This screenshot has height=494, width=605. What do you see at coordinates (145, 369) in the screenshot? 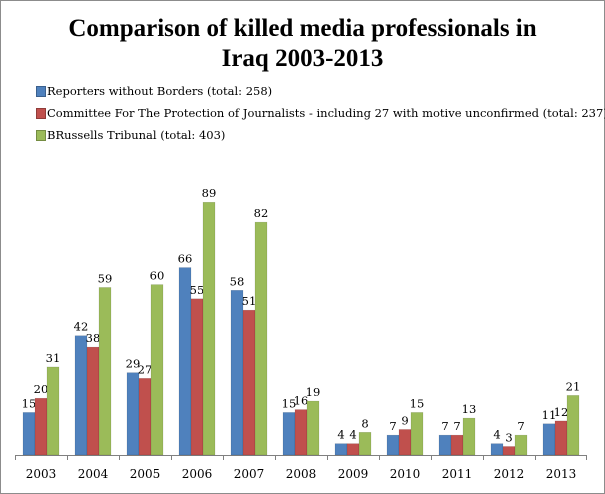
I see `data-label-committee-for-the-protec-2005: 27` at bounding box center [145, 369].